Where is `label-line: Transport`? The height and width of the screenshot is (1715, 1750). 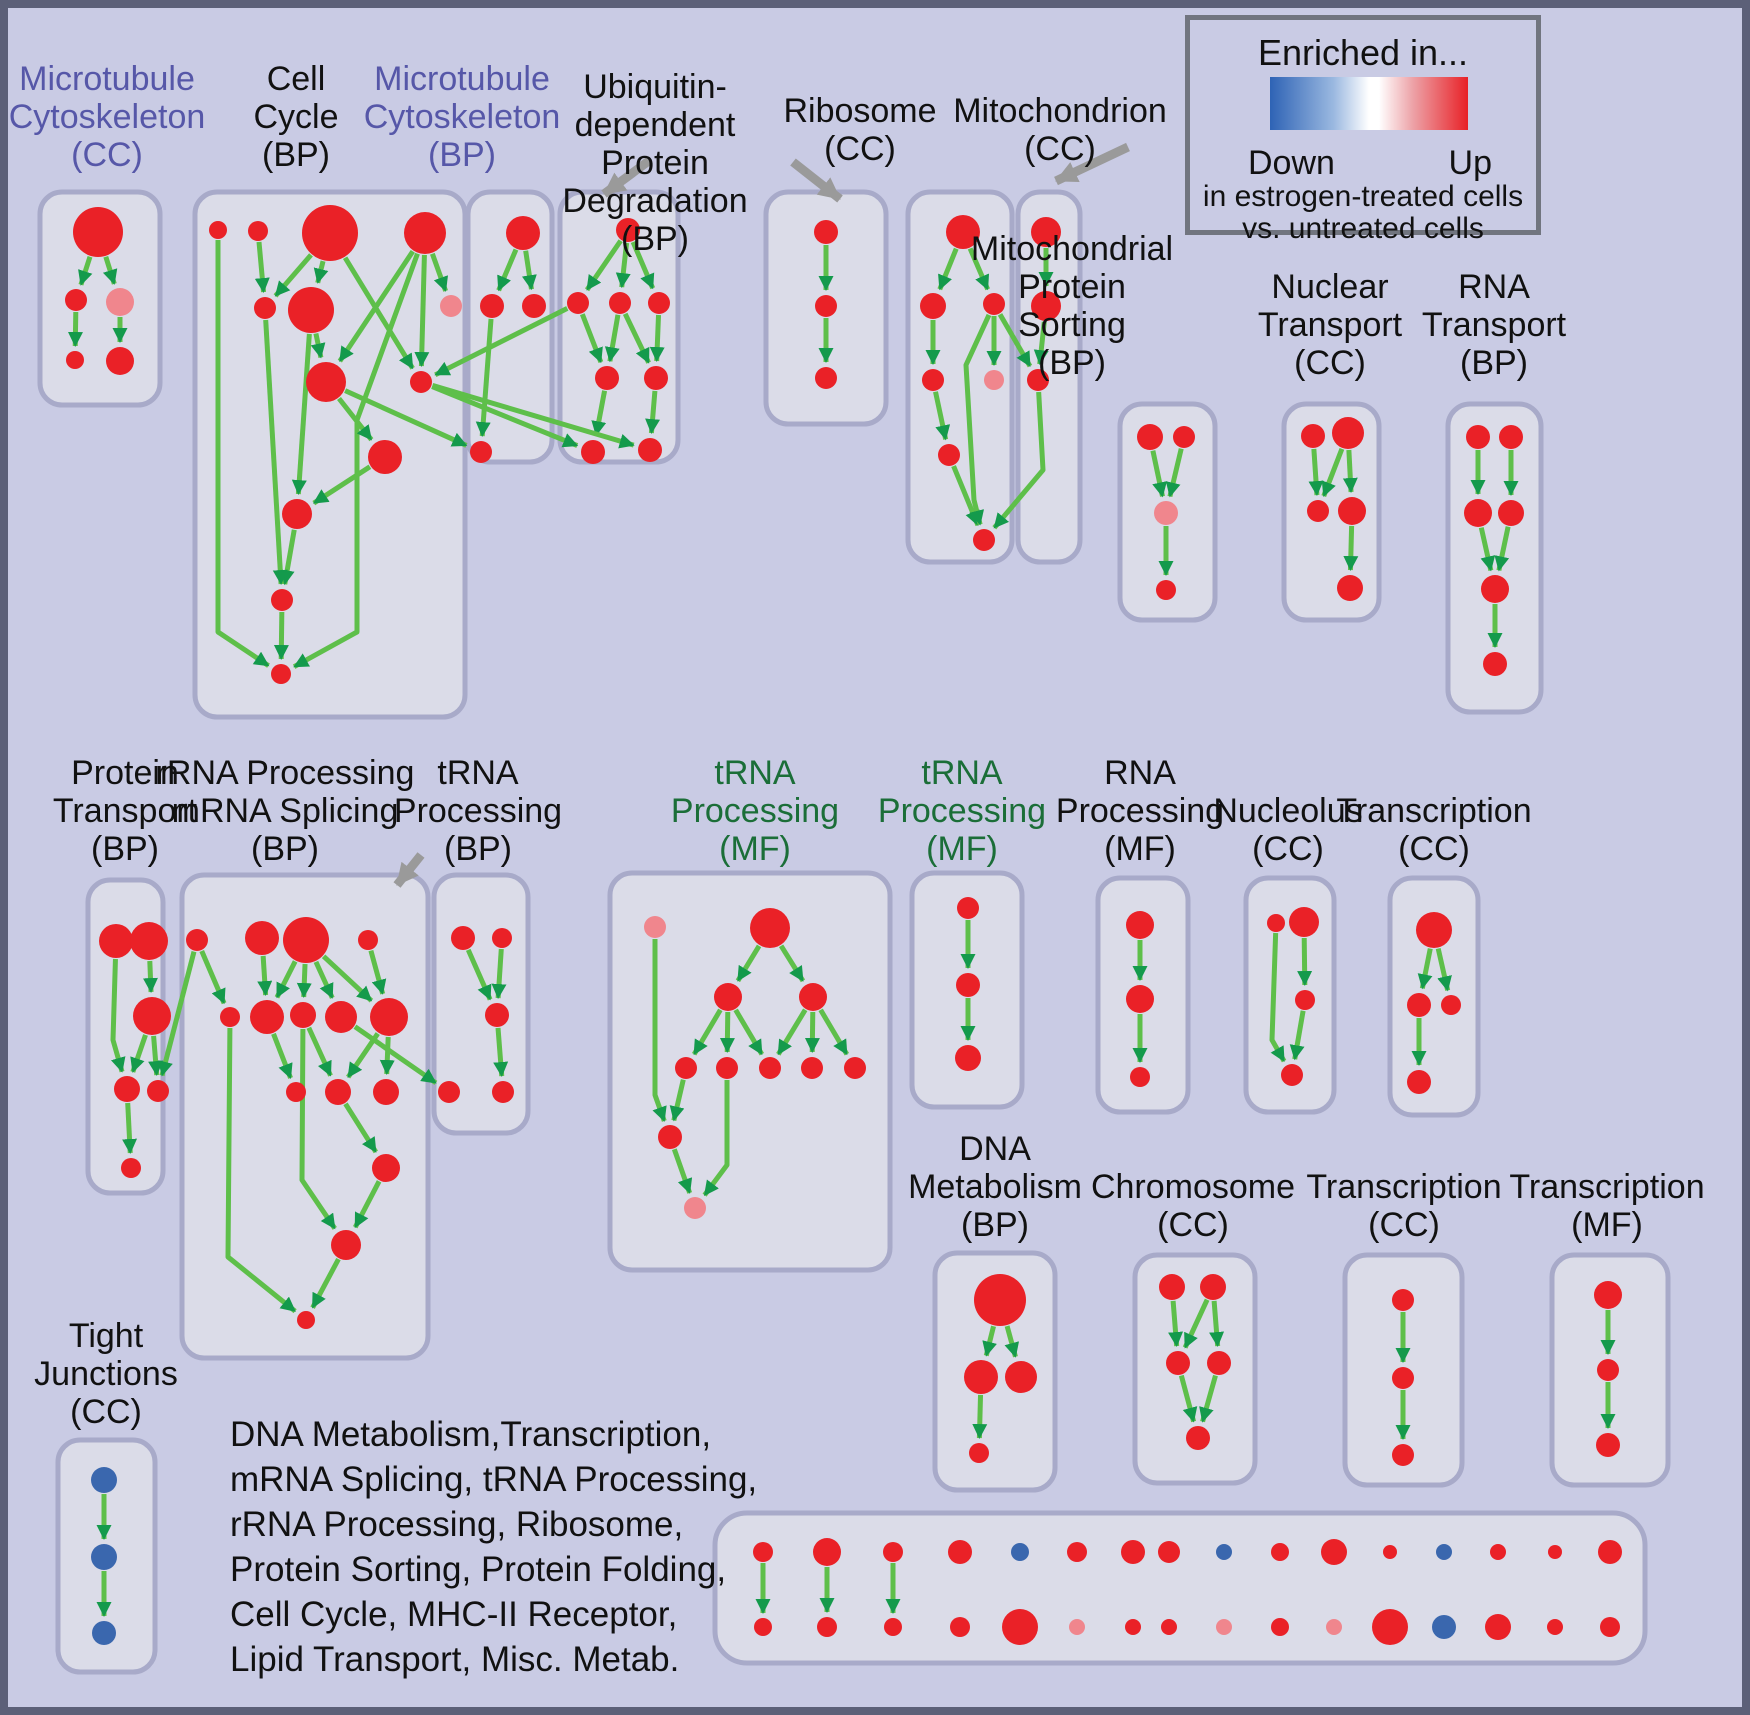 label-line: Transport is located at coordinates (1330, 325).